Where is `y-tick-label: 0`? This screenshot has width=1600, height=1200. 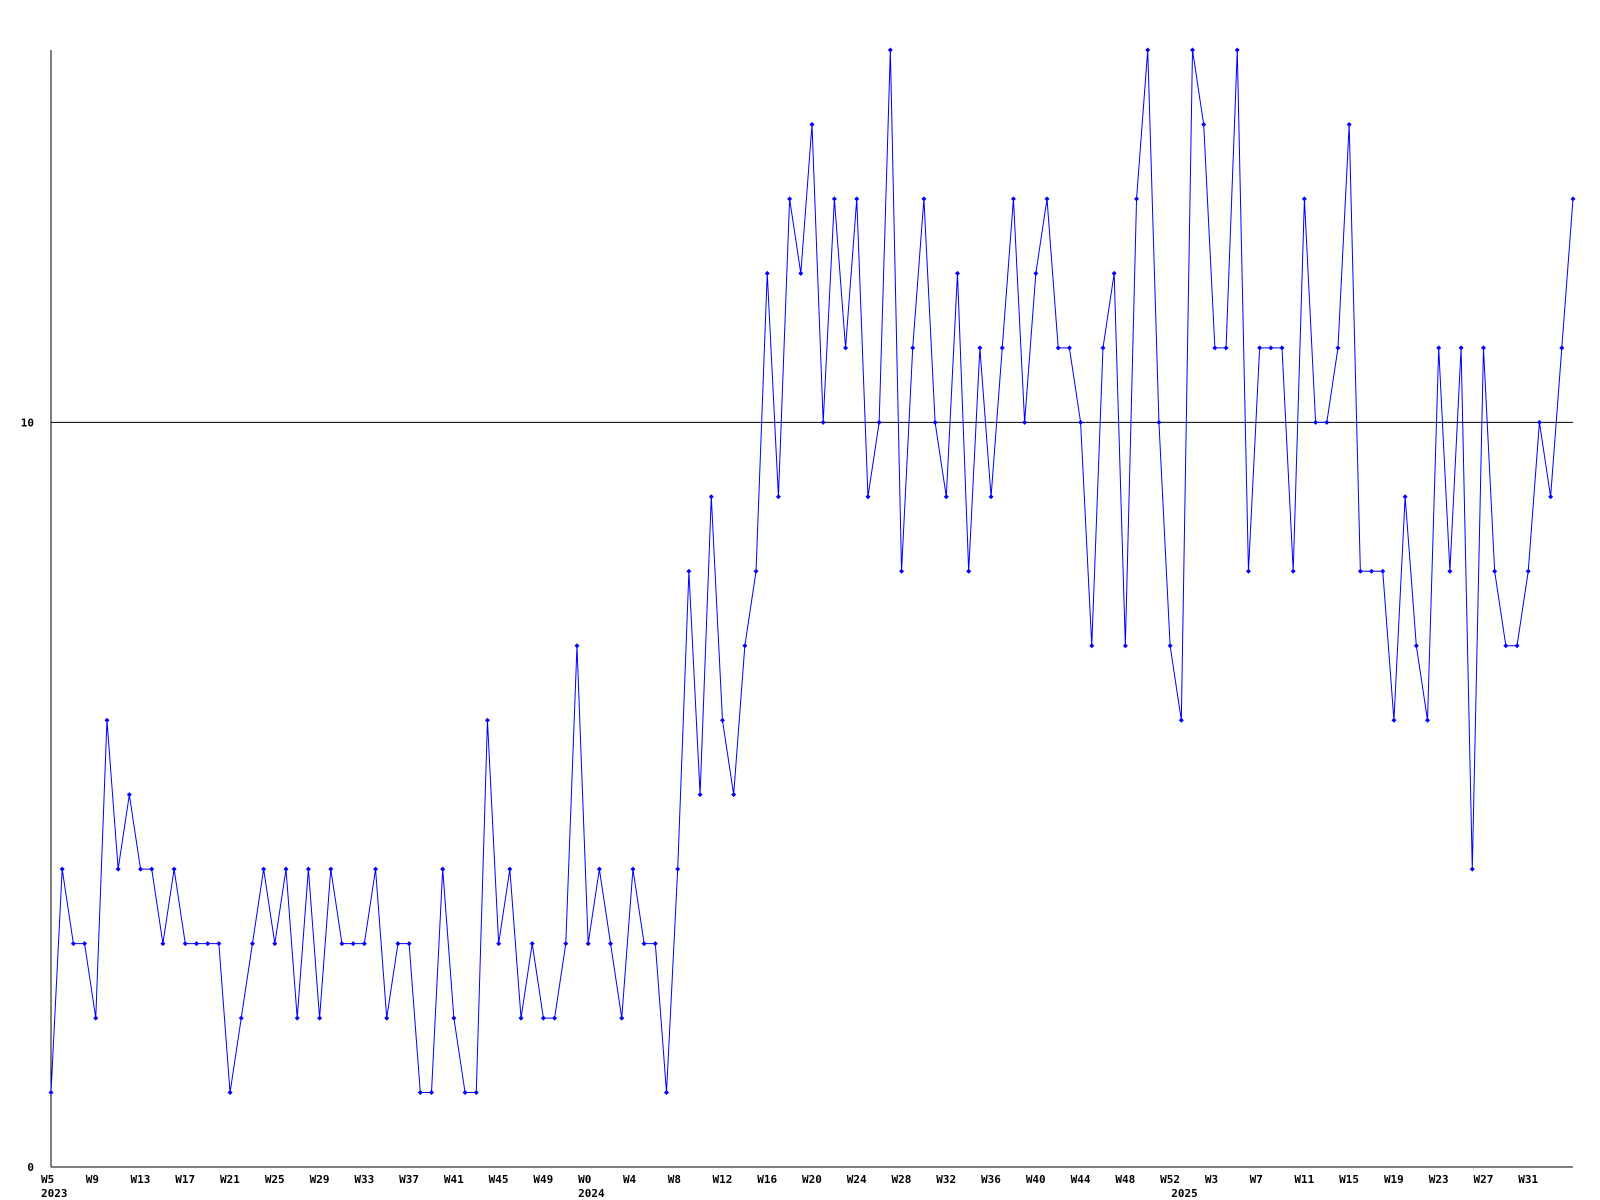
y-tick-label: 0 is located at coordinates (30, 1167).